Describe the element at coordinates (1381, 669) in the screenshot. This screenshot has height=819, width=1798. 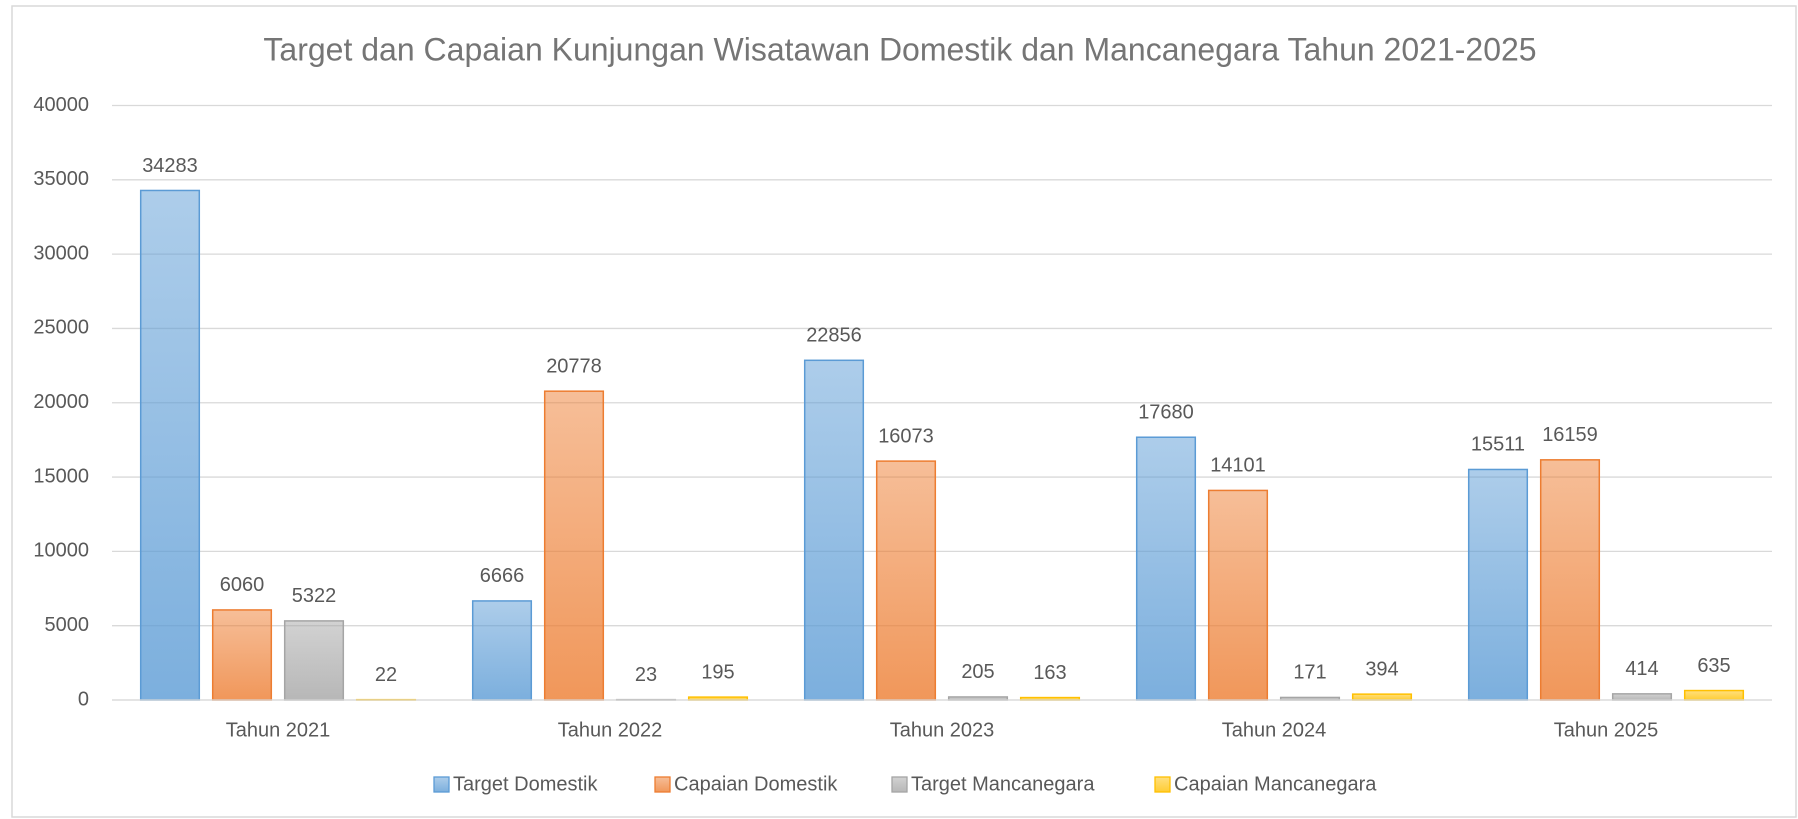
I see `data-label: 394` at that location.